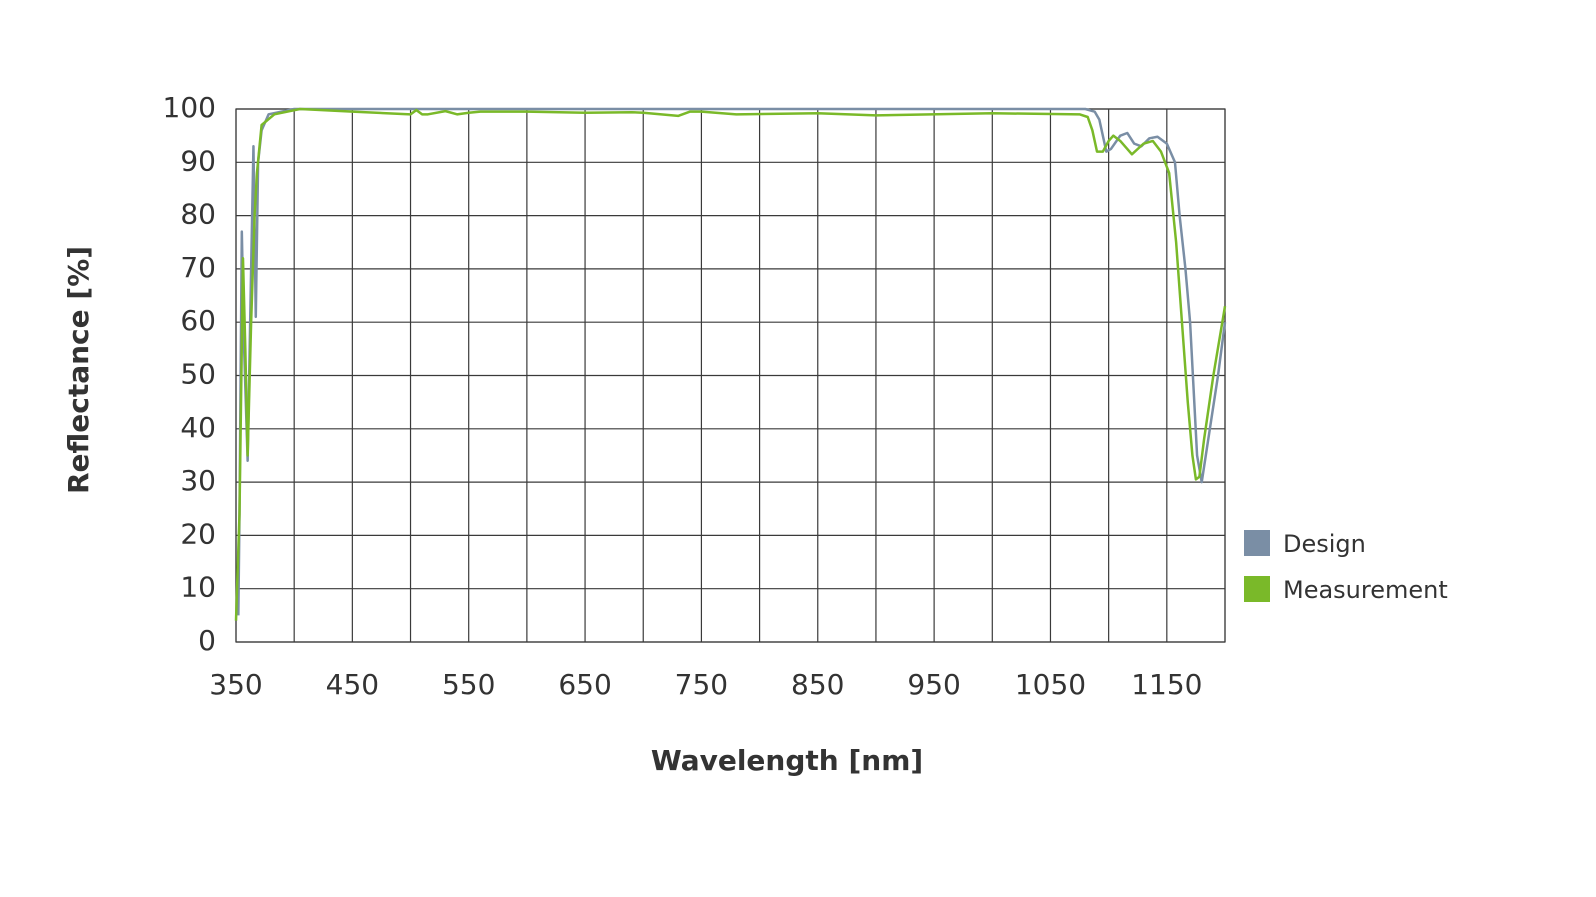 This screenshot has height=897, width=1596. I want to click on y-tick-label: 50, so click(198, 374).